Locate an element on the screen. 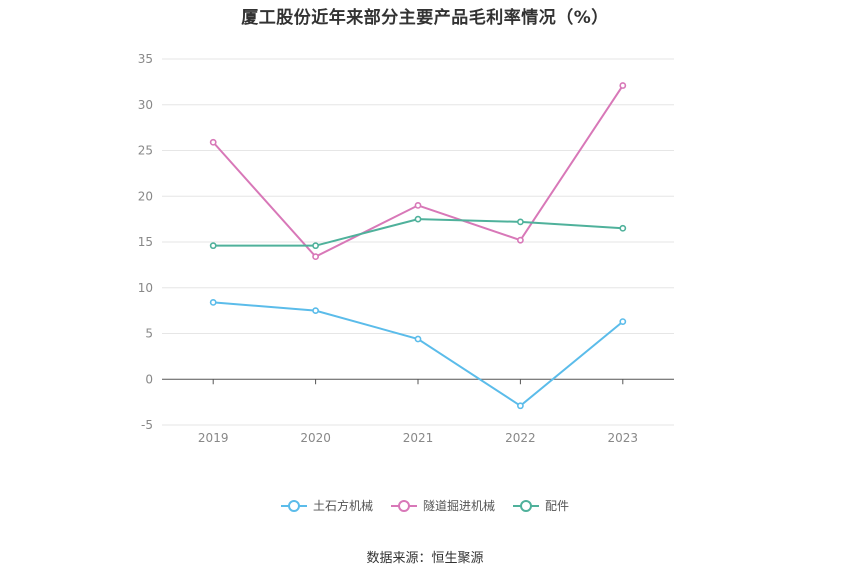  x-tick-label: 2019 is located at coordinates (213, 438).